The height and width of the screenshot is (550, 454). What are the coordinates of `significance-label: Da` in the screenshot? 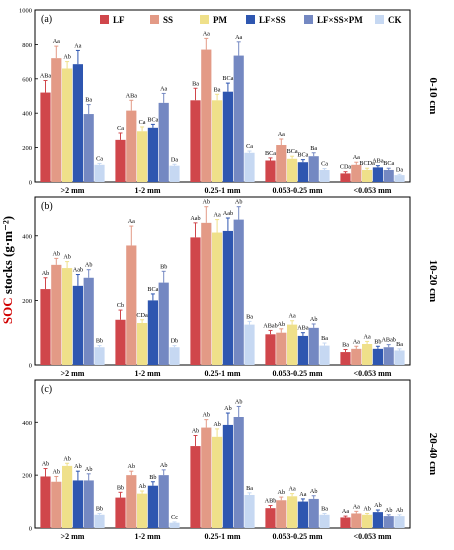 It's located at (174, 159).